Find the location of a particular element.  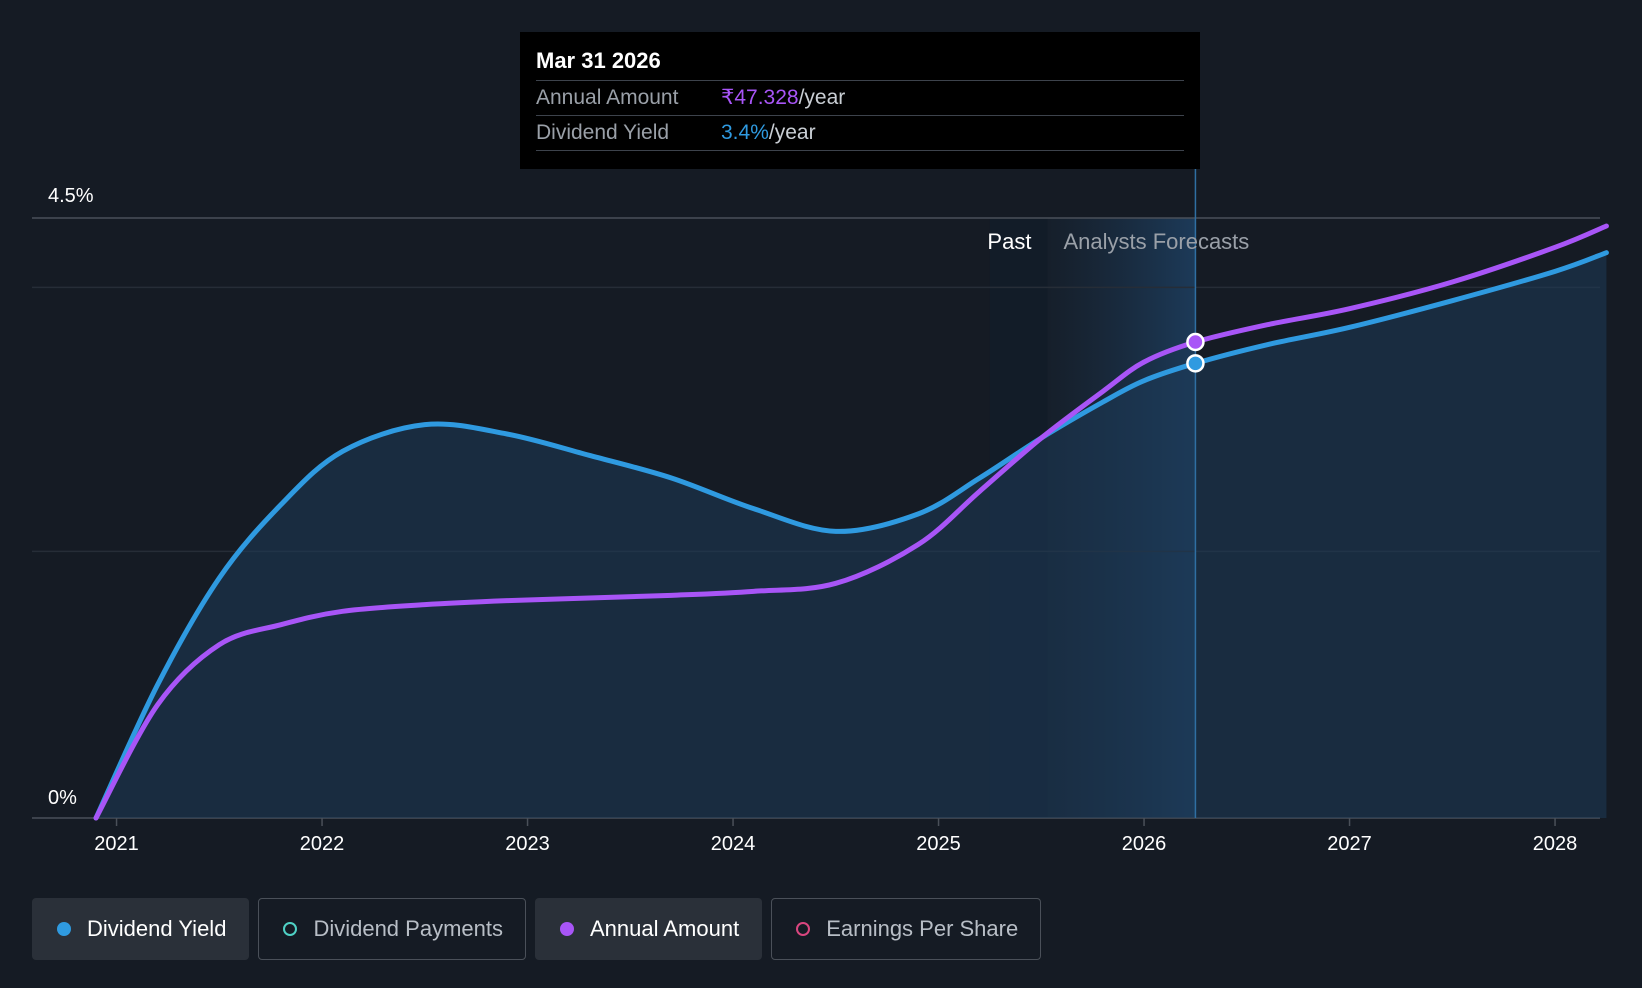

legend-label: Annual Amount is located at coordinates (664, 928).